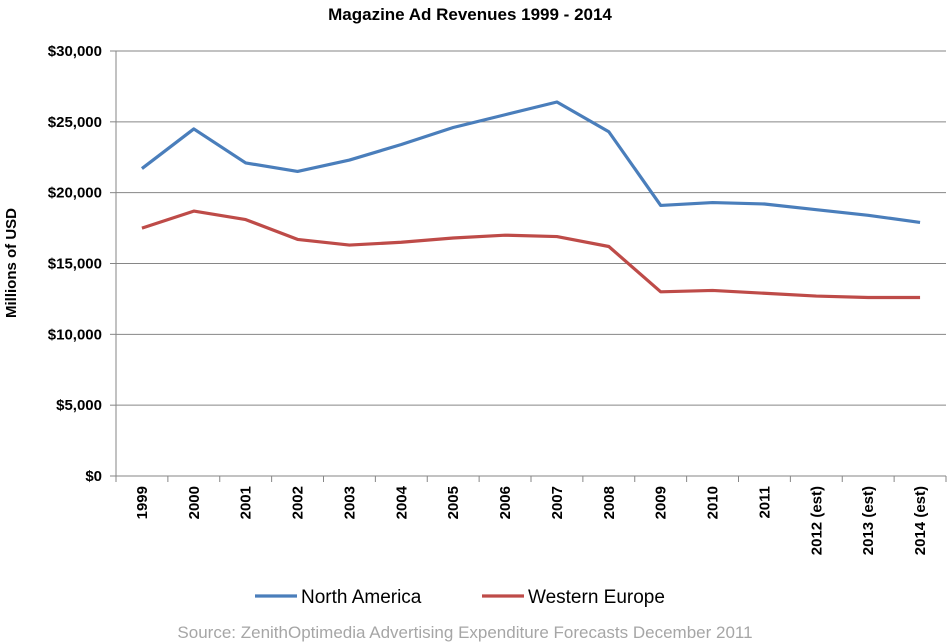 The height and width of the screenshot is (644, 948). Describe the element at coordinates (557, 502) in the screenshot. I see `x-tick-label: 2007` at that location.